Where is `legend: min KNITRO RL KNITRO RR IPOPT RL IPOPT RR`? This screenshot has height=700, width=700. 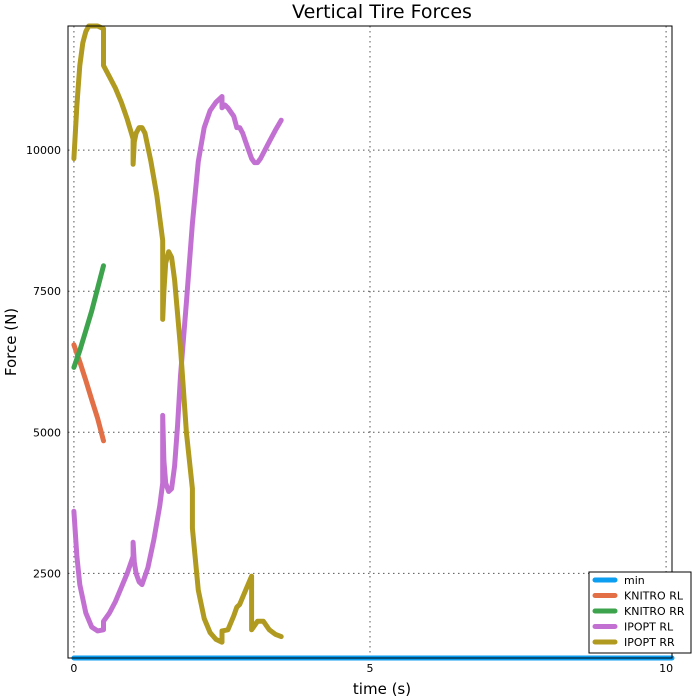
legend: min KNITRO RL KNITRO RR IPOPT RL IPOPT RR is located at coordinates (640, 612).